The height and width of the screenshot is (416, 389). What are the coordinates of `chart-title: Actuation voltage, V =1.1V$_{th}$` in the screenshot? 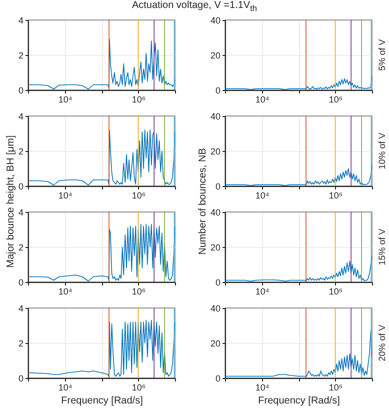 It's located at (194, 6).